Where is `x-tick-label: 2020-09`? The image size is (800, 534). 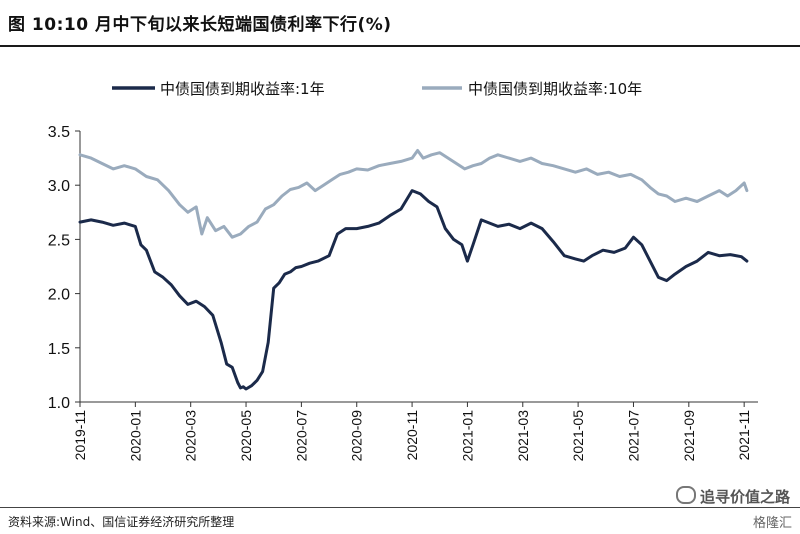 x-tick-label: 2020-09 is located at coordinates (357, 436).